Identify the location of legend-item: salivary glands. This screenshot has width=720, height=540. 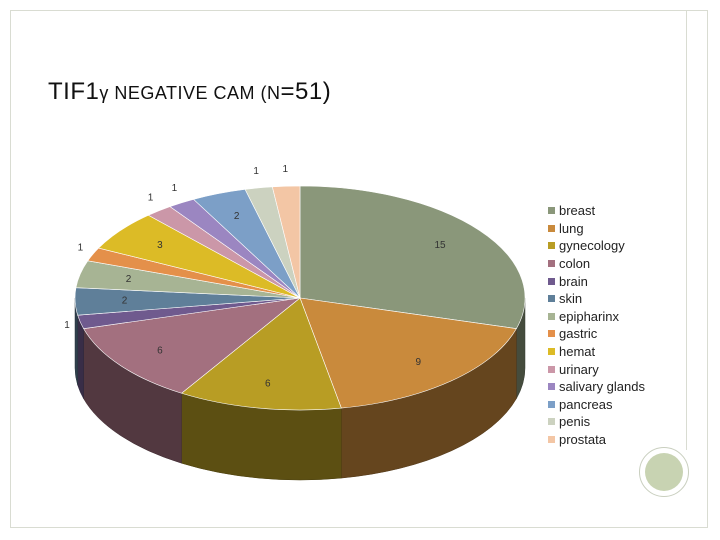
(596, 387).